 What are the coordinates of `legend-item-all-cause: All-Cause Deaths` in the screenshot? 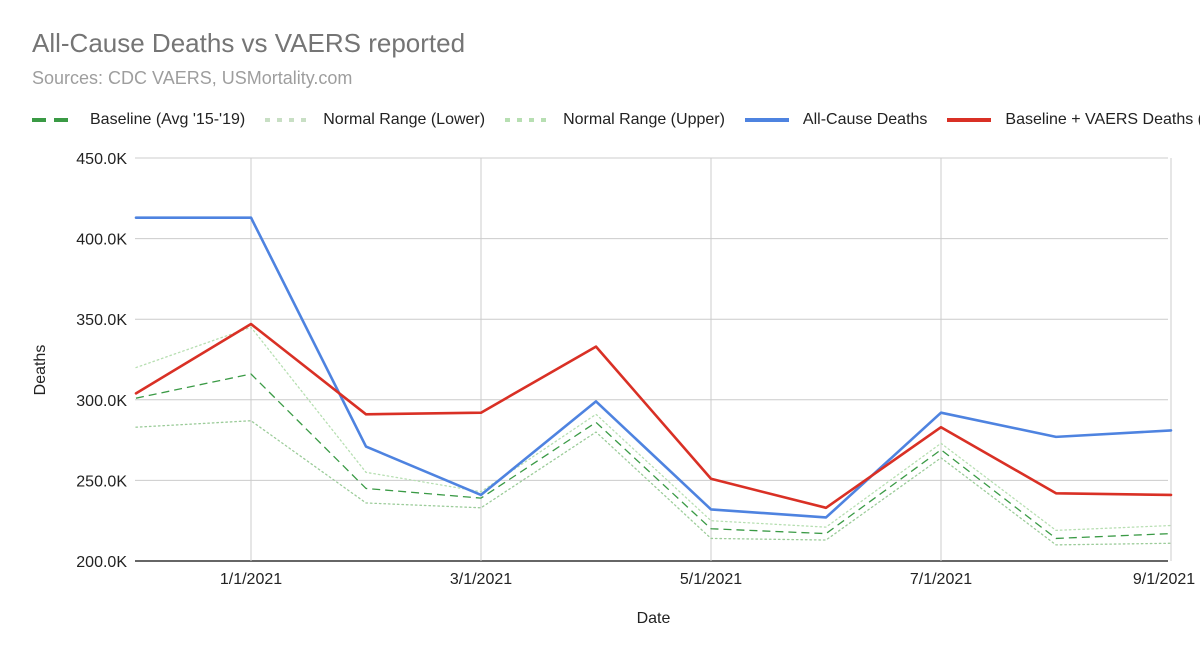 It's located at (836, 120).